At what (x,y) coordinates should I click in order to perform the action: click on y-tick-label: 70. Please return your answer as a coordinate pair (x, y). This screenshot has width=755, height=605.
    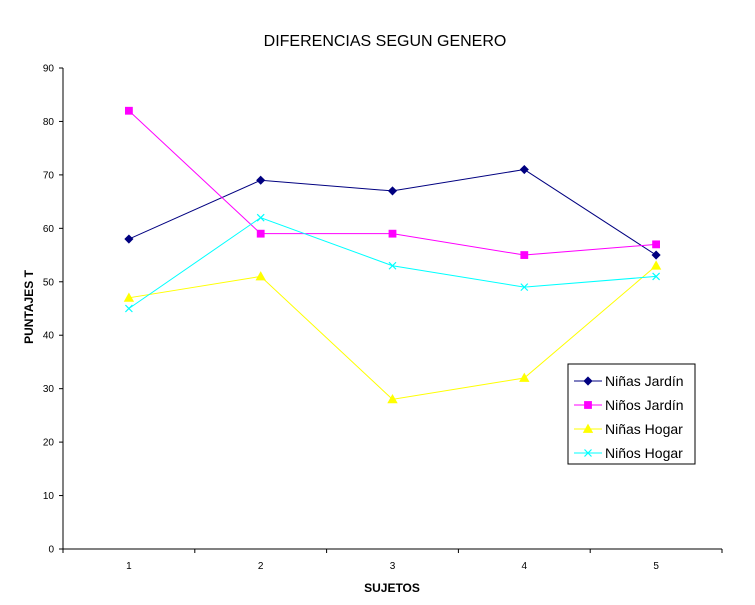
    Looking at the image, I should click on (49, 175).